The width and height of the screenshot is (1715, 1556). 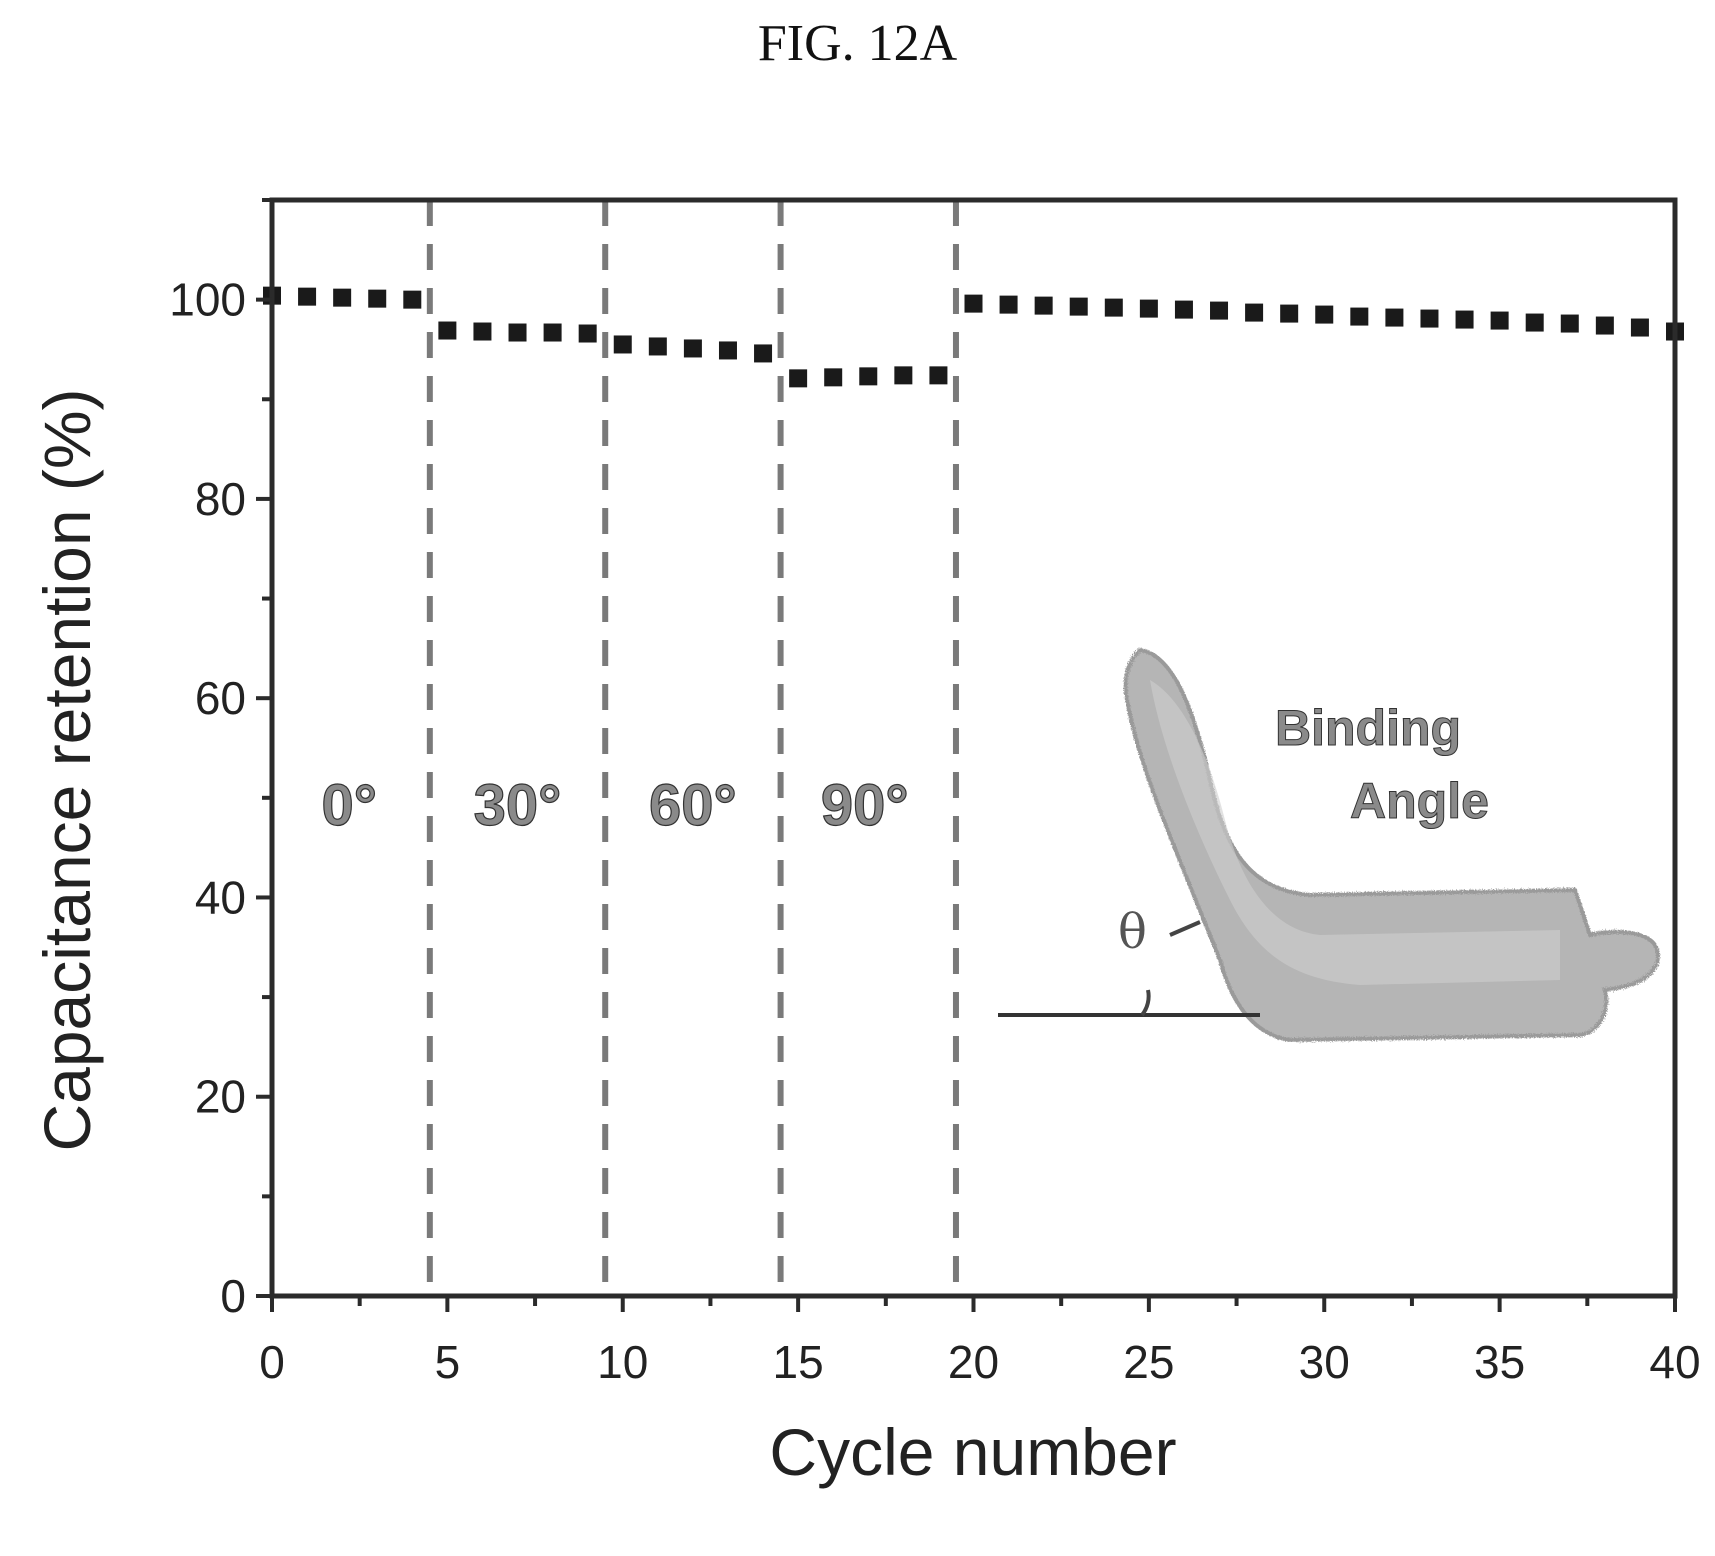 What do you see at coordinates (207, 300) in the screenshot?
I see `y-tick-label-5: 100` at bounding box center [207, 300].